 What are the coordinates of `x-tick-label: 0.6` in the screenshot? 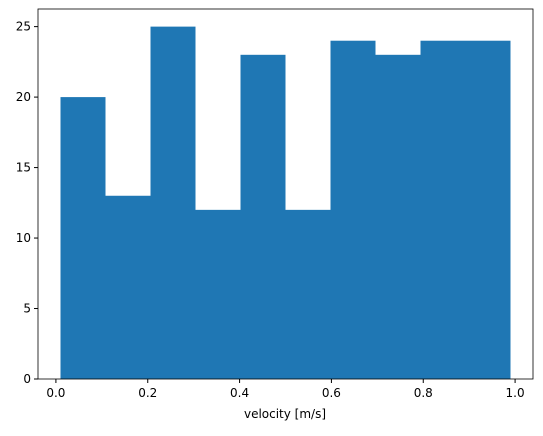 It's located at (331, 393).